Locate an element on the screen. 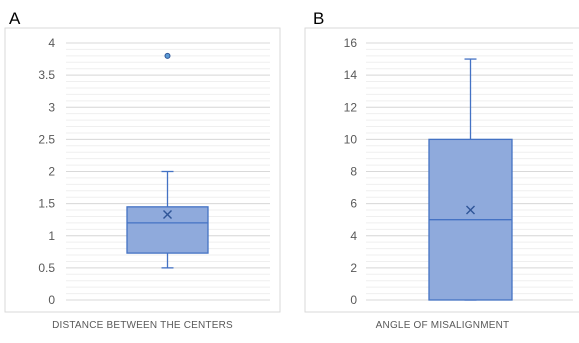 The width and height of the screenshot is (579, 343). y-tick-label: 6 is located at coordinates (353, 204).